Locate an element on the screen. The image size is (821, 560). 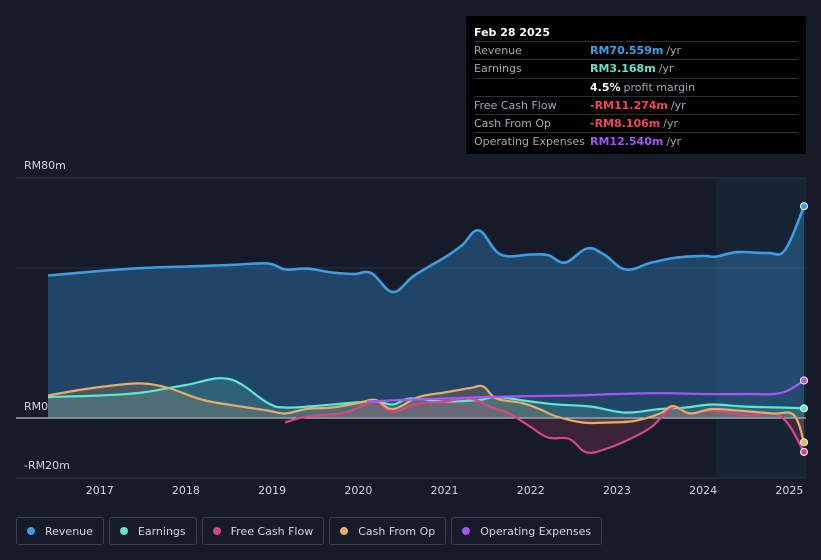
operating-expenses-line is located at coordinates (585, 391).